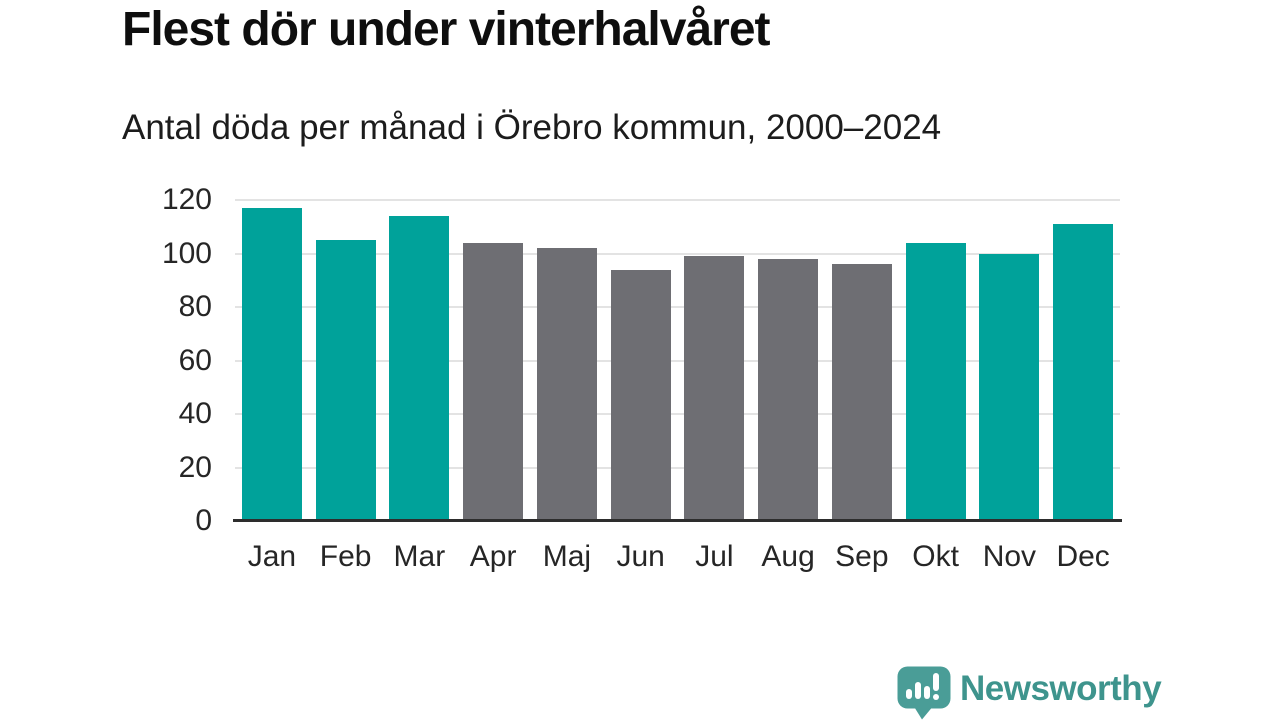 The height and width of the screenshot is (720, 1280). Describe the element at coordinates (788, 556) in the screenshot. I see `x-tick-label: Aug` at that location.